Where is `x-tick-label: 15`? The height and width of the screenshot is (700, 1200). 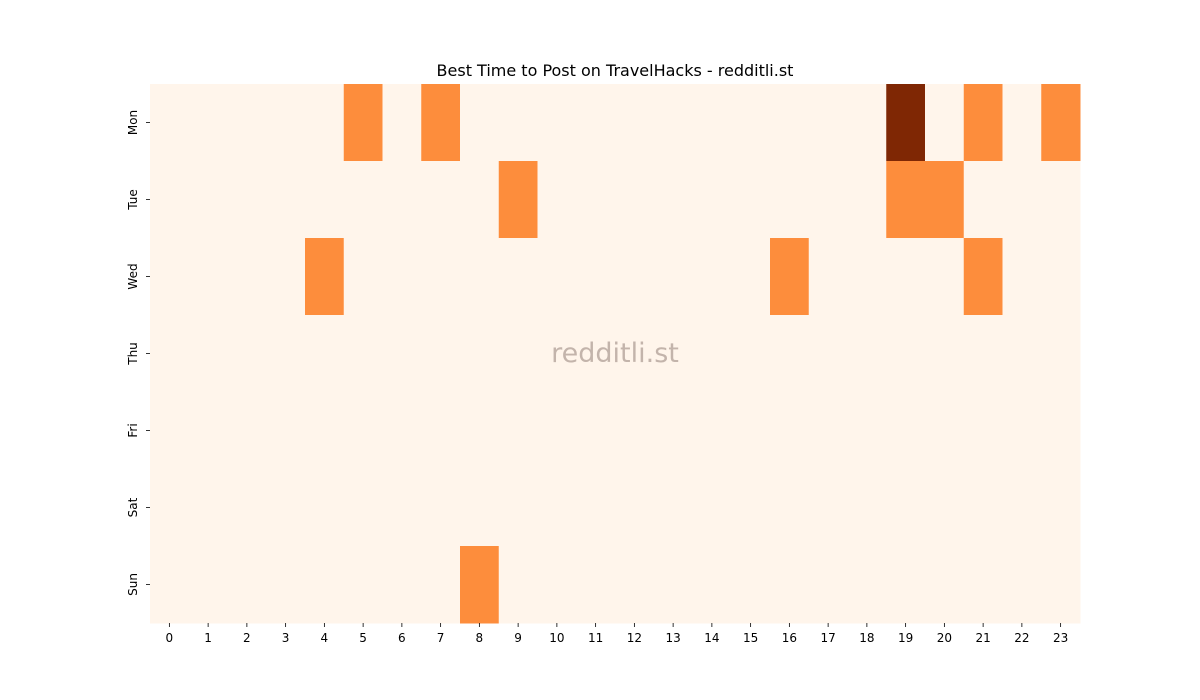 x-tick-label: 15 is located at coordinates (750, 638).